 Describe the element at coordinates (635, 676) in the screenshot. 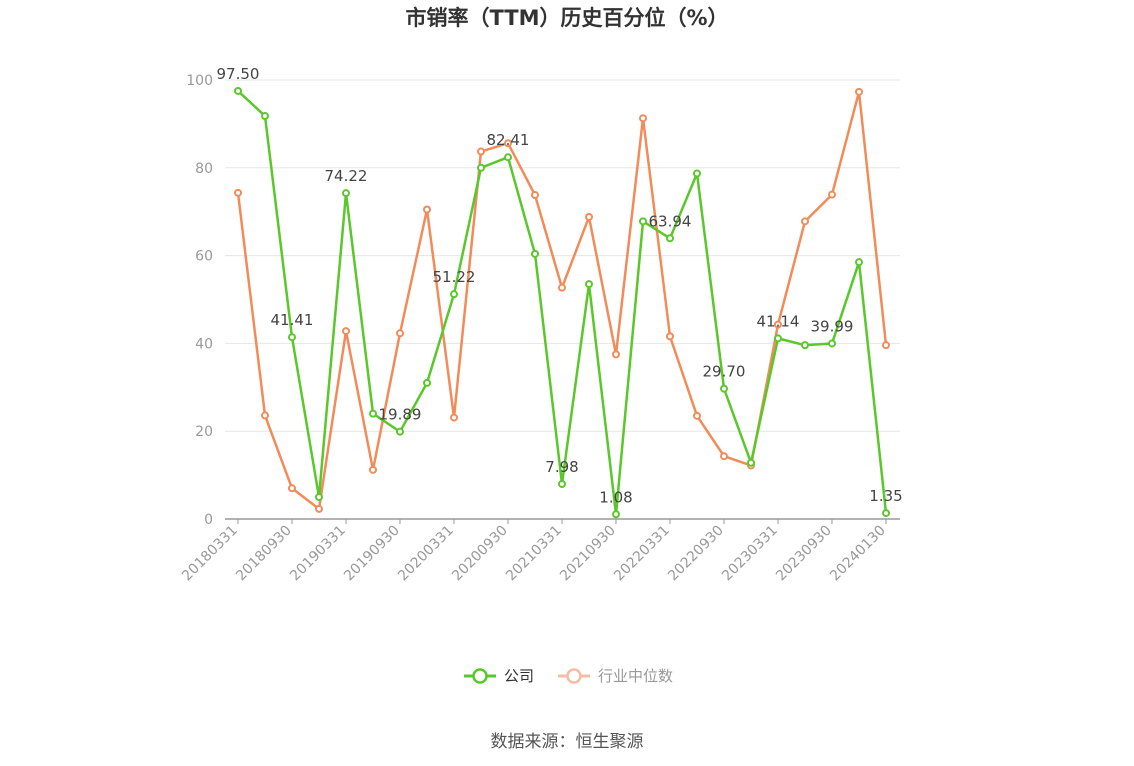

I see `legend-label: 行业中位数` at that location.